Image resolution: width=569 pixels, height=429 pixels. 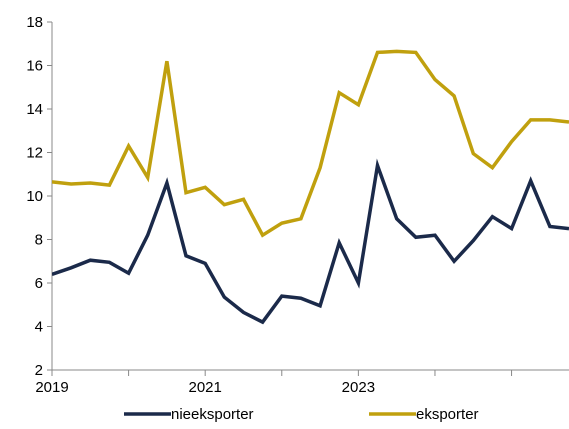 What do you see at coordinates (358, 387) in the screenshot?
I see `x-tick-label: 2023` at bounding box center [358, 387].